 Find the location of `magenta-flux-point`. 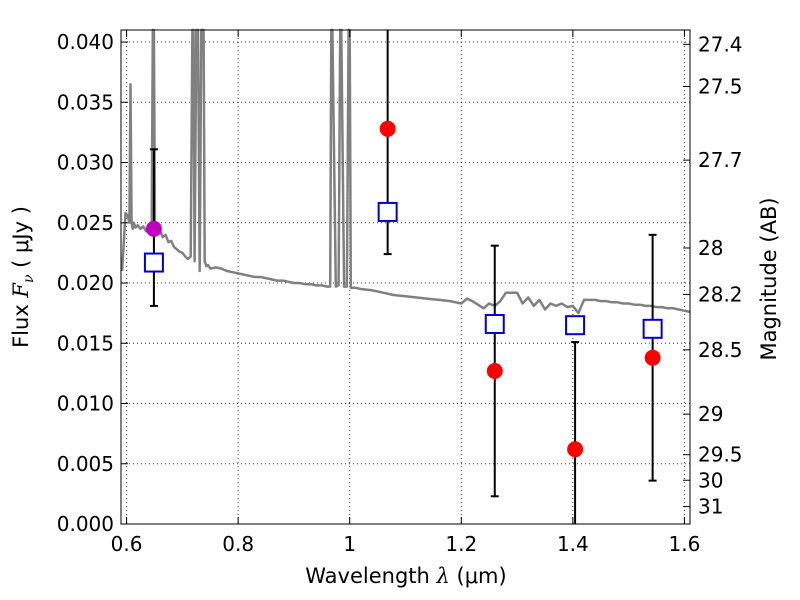

magenta-flux-point is located at coordinates (153, 228).